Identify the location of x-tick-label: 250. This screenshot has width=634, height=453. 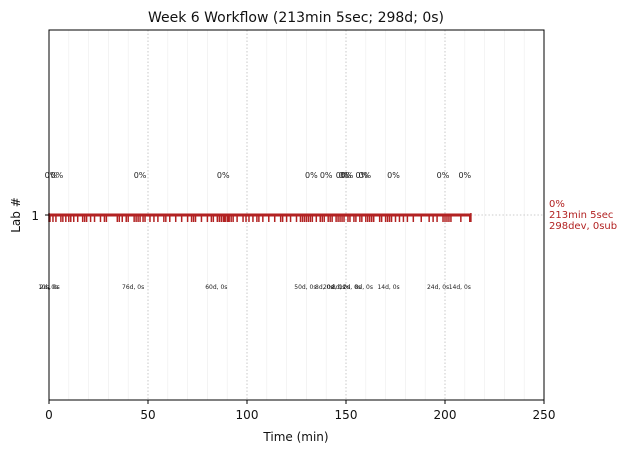
(544, 415).